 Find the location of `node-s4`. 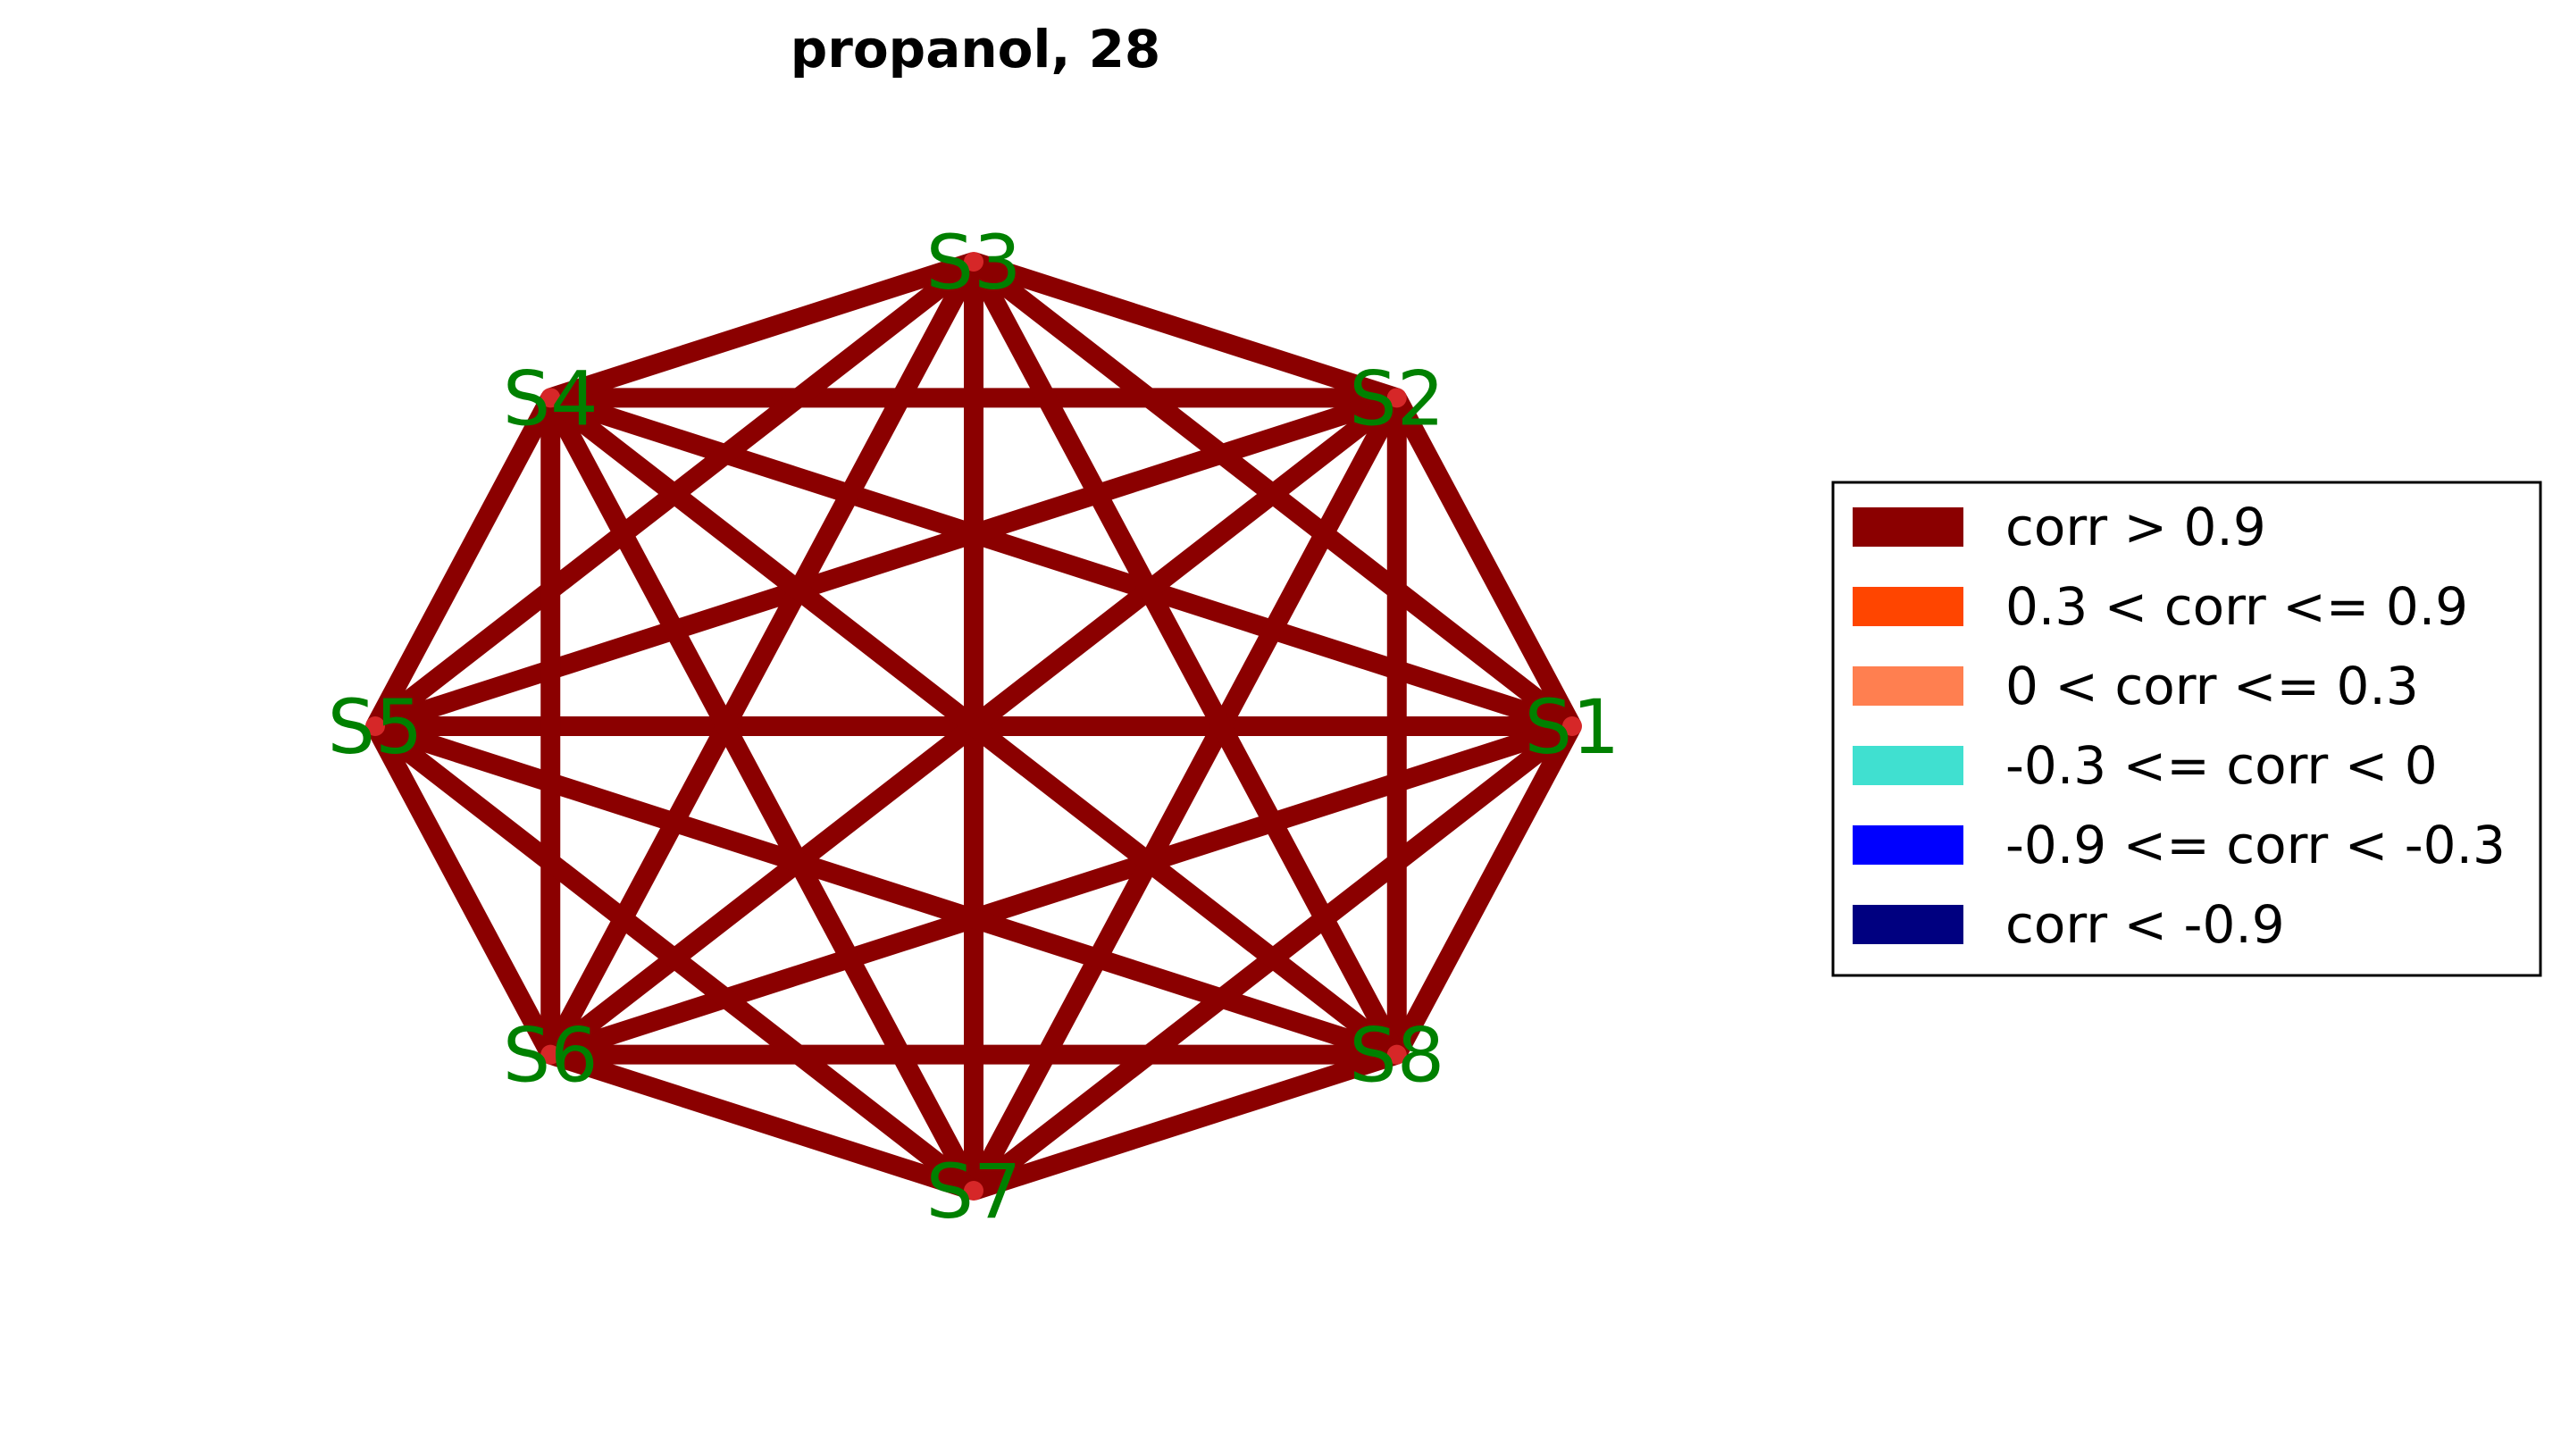

node-s4 is located at coordinates (550, 398).